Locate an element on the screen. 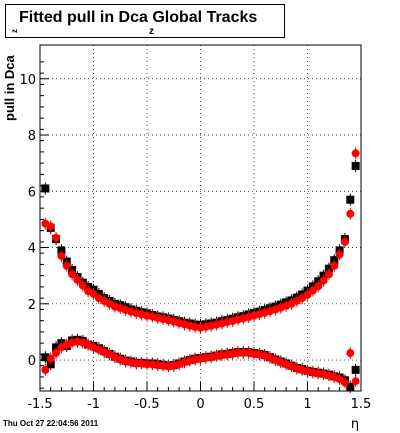  y-tick-label: 4 is located at coordinates (32, 249).